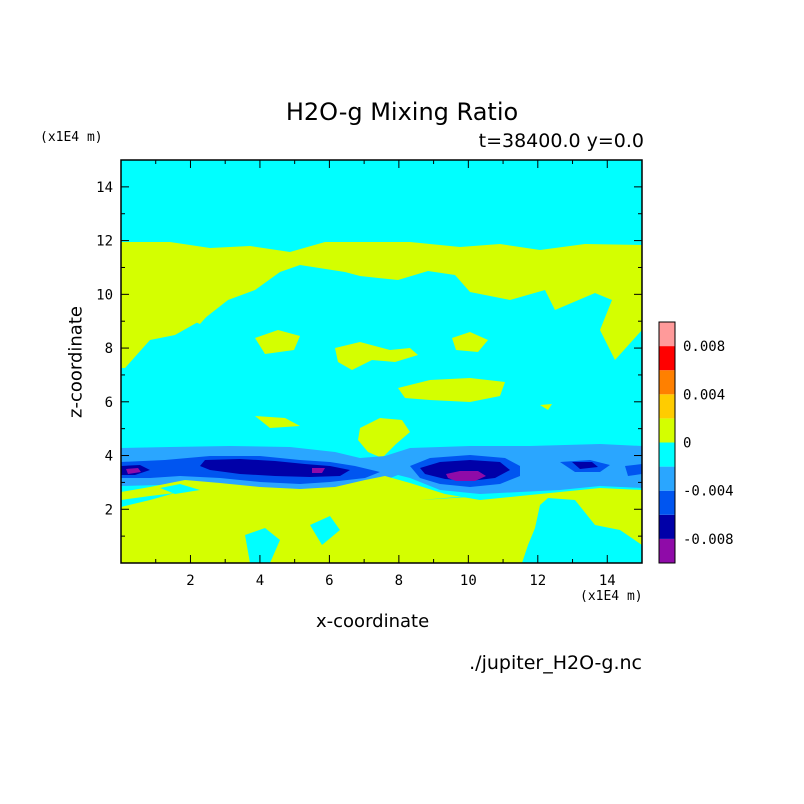 Image resolution: width=804 pixels, height=804 pixels. I want to click on chart-subtitle: t=38400.0 y=0.0, so click(561, 141).